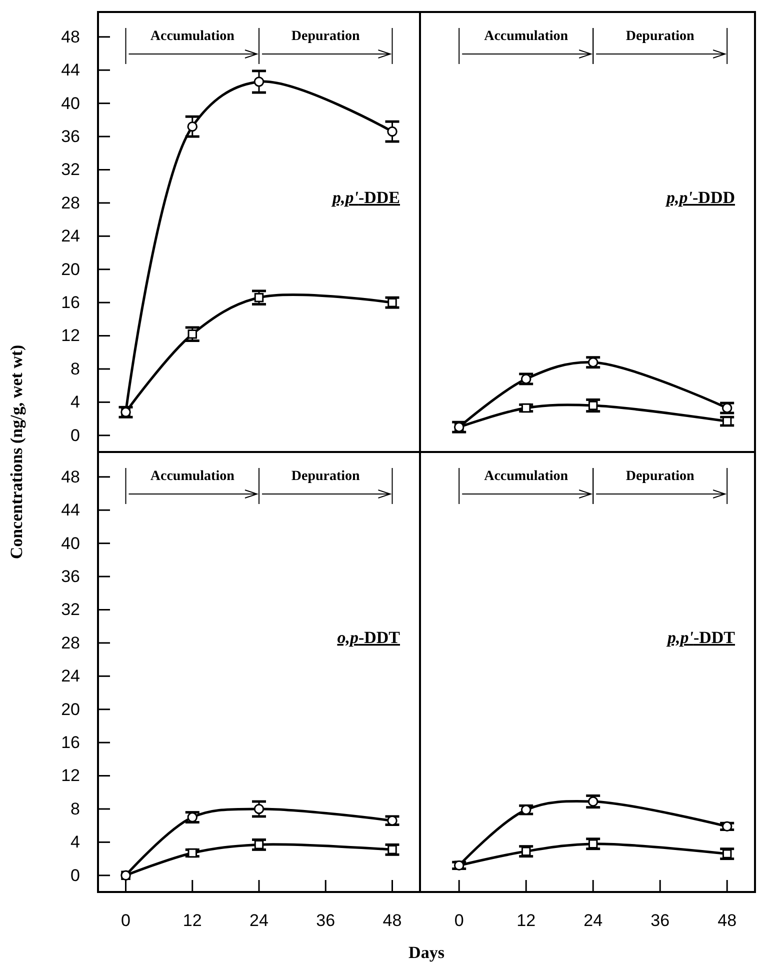 This screenshot has height=969, width=757. I want to click on y-axis-title: Concentrations (ng/g, wet wt), so click(16, 452).